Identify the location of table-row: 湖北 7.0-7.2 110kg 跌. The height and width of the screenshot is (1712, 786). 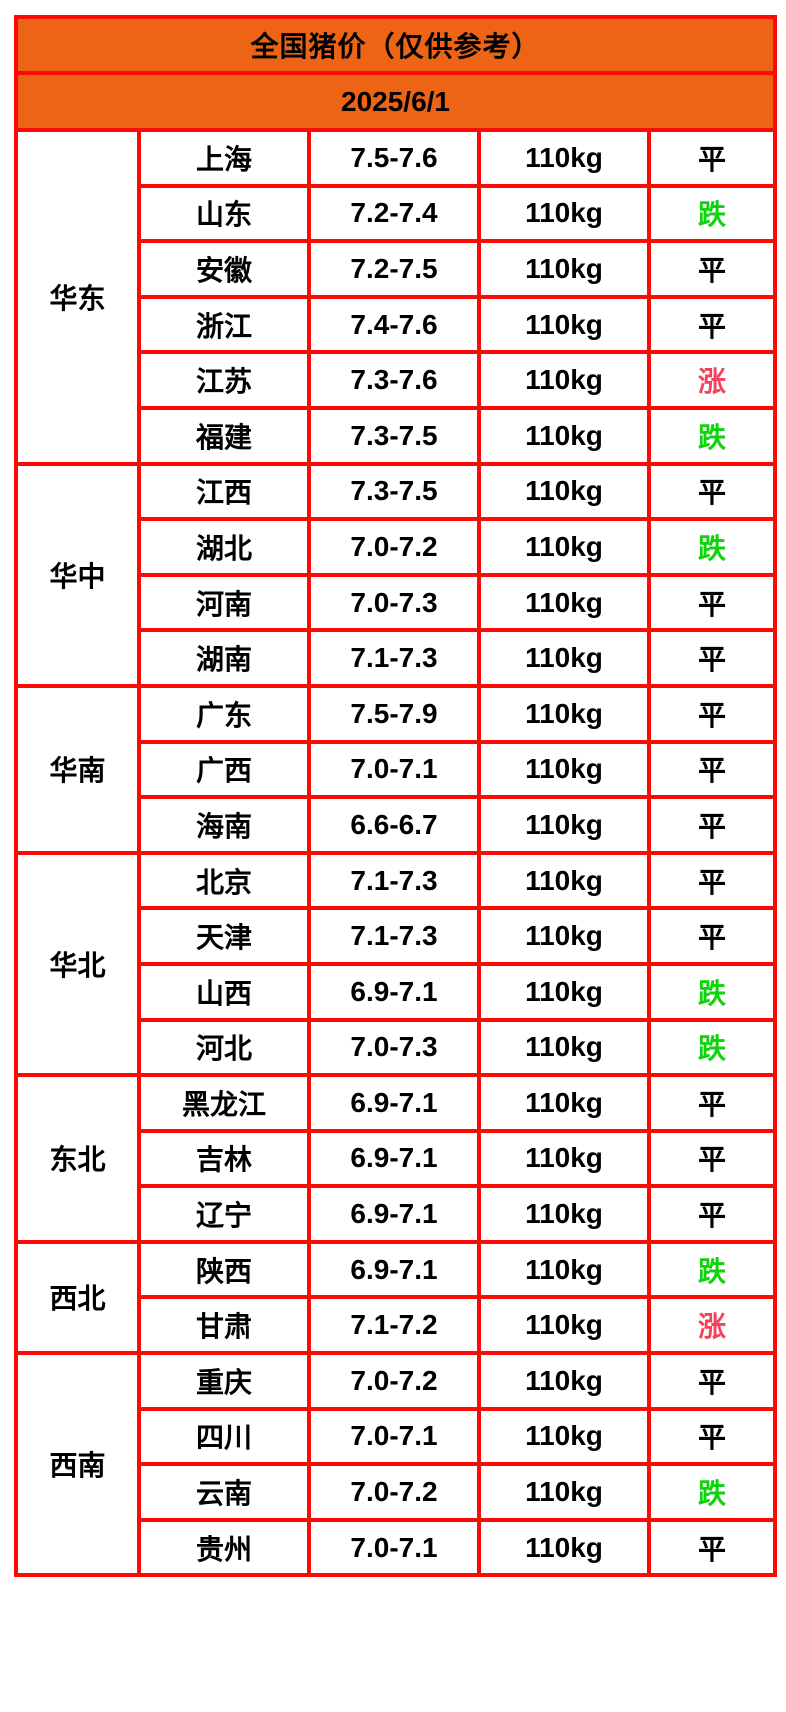
(397, 547).